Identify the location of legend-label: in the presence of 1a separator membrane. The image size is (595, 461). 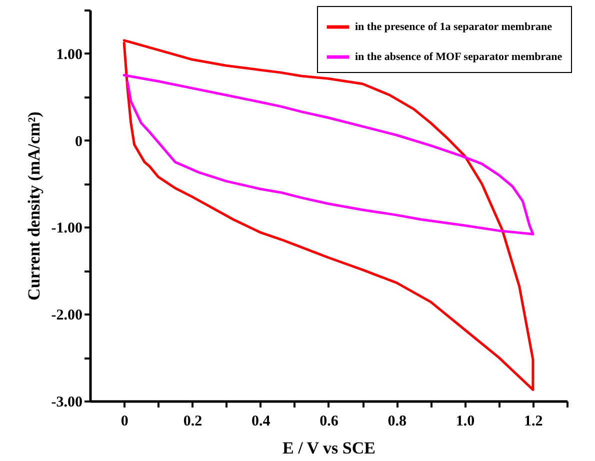
(453, 27).